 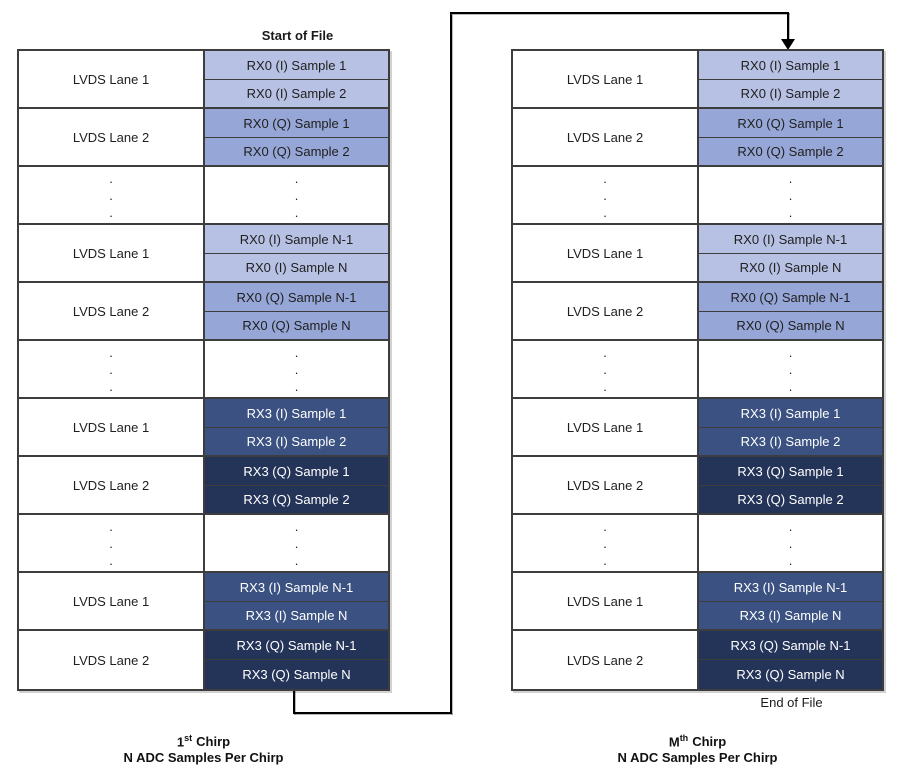 I want to click on chirp-ordinal-line: 1st Chirp, so click(x=203, y=741).